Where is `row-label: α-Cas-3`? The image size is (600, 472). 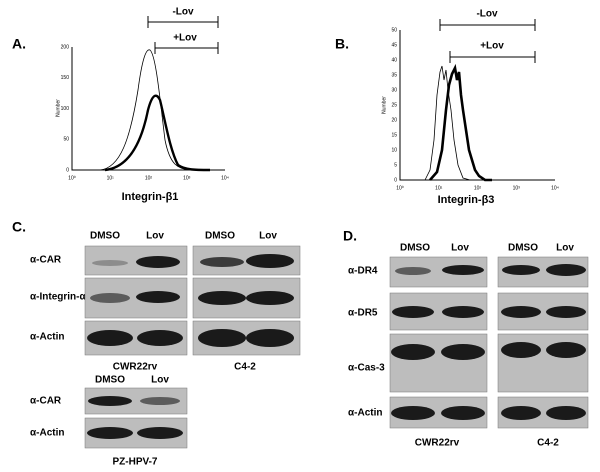 row-label: α-Cas-3 is located at coordinates (366, 368).